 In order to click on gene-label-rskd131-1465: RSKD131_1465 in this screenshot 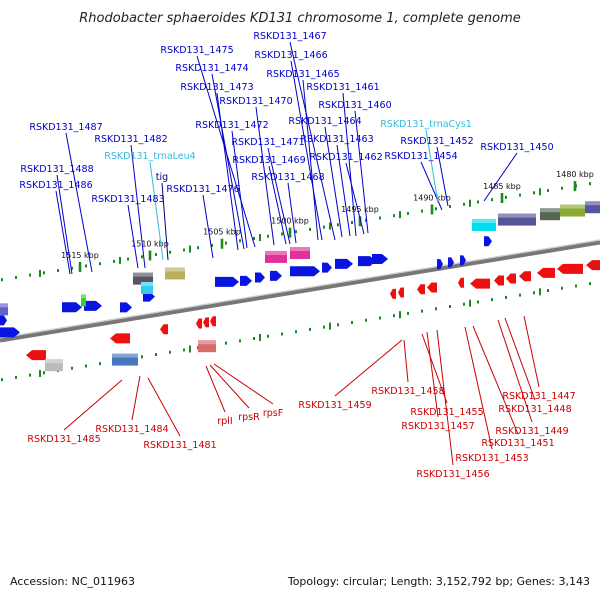, I will do `click(302, 74)`.